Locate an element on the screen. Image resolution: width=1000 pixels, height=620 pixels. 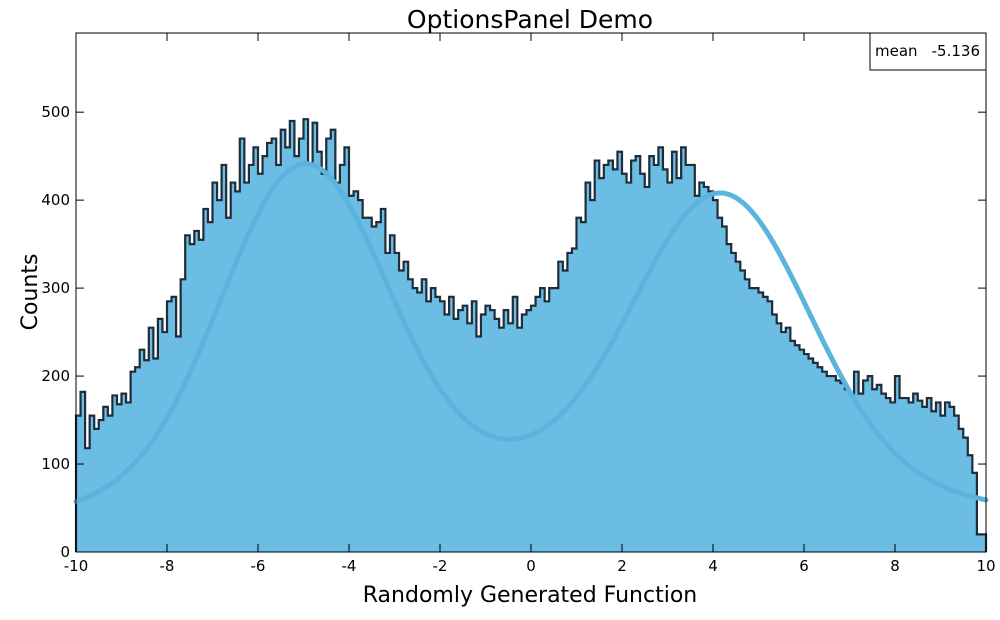
y-tick-label: 300 is located at coordinates (55, 288).